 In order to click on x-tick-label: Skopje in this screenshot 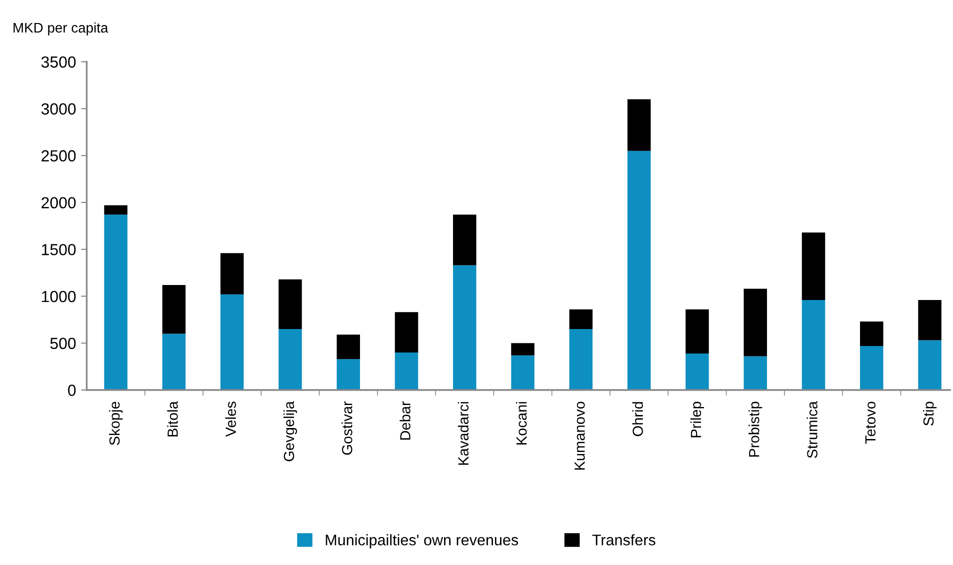, I will do `click(115, 424)`.